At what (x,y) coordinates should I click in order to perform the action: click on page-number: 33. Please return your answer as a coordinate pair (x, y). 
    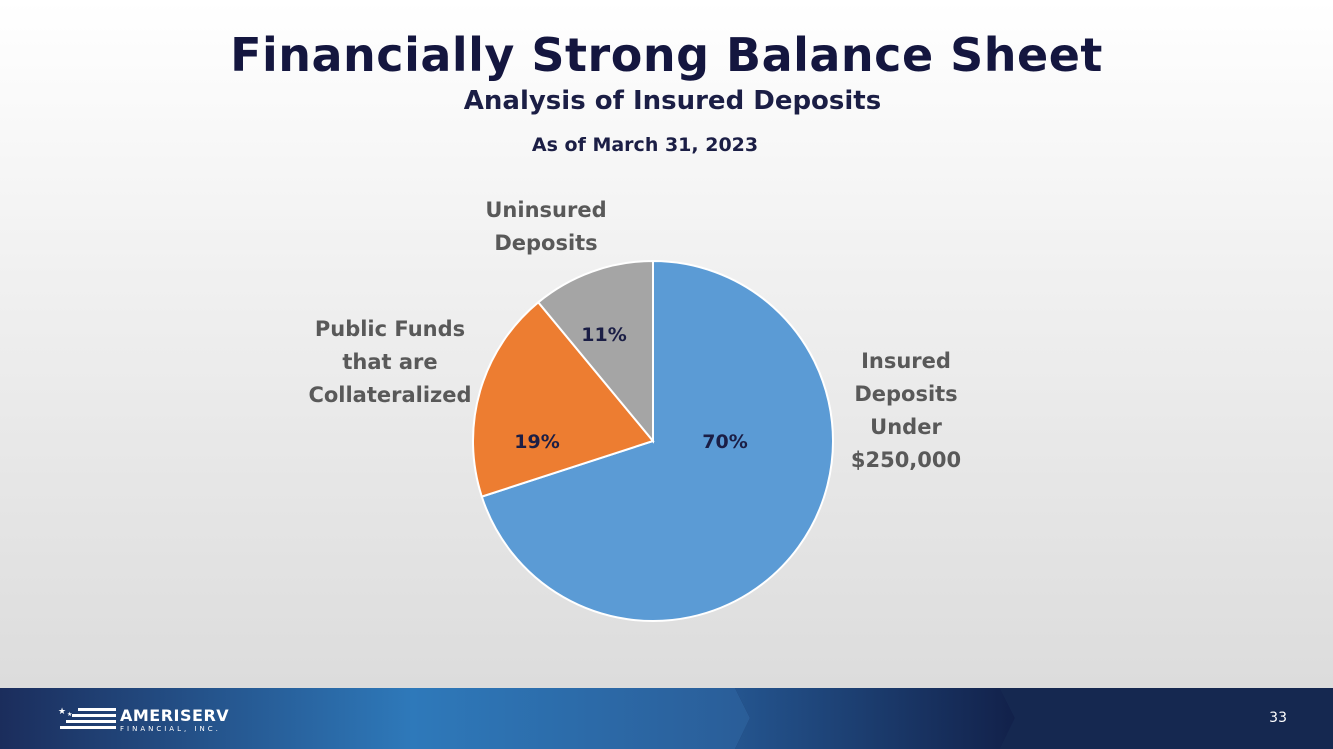
    Looking at the image, I should click on (1278, 718).